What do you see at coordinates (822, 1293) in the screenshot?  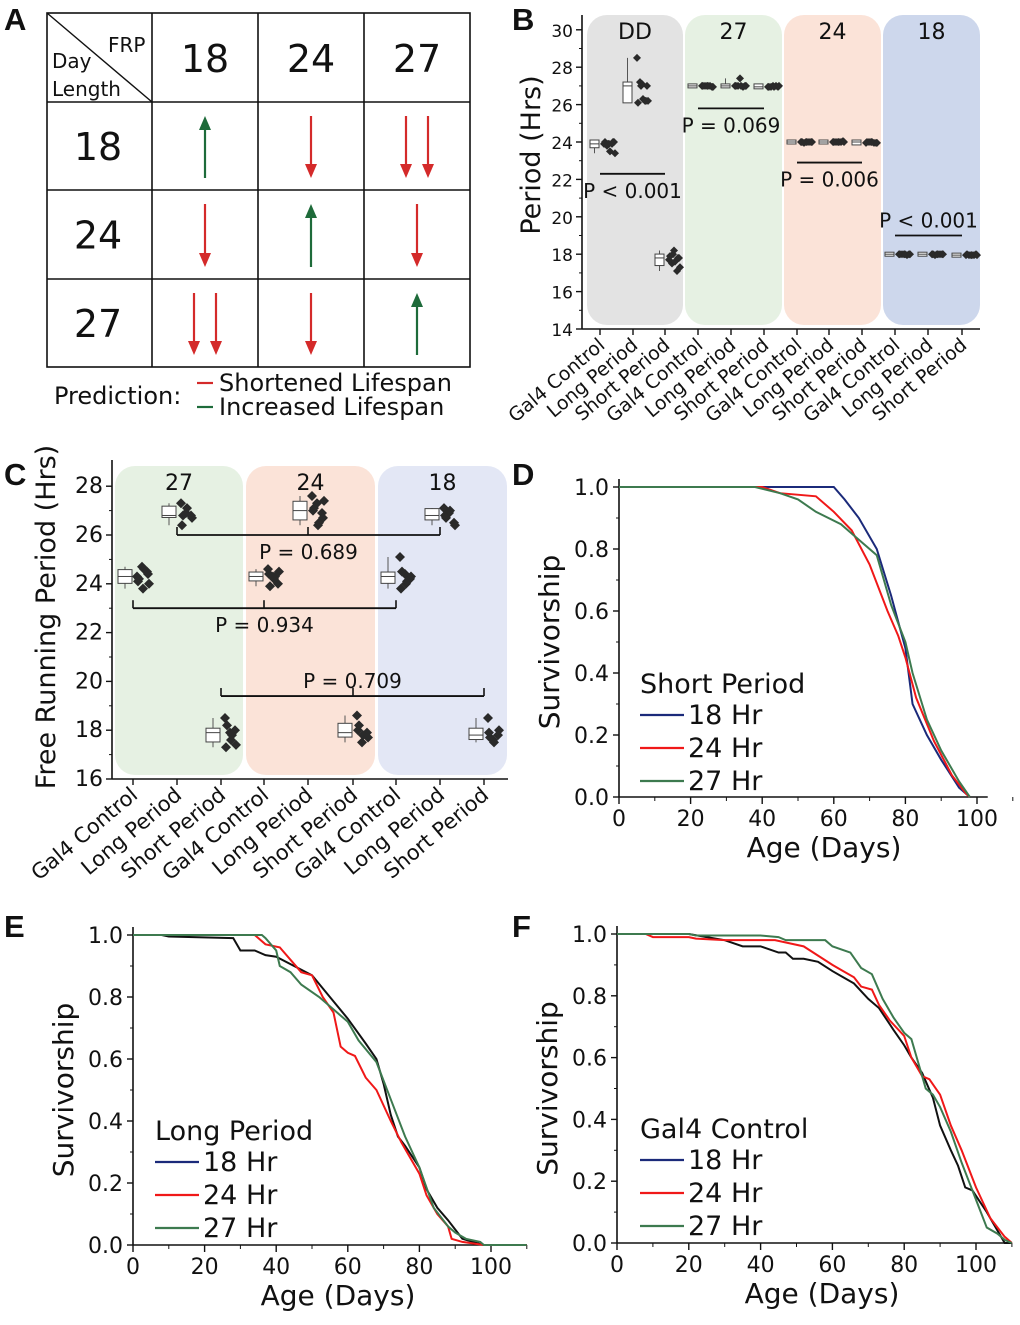 I see `x-axis-title: Age (Days)` at bounding box center [822, 1293].